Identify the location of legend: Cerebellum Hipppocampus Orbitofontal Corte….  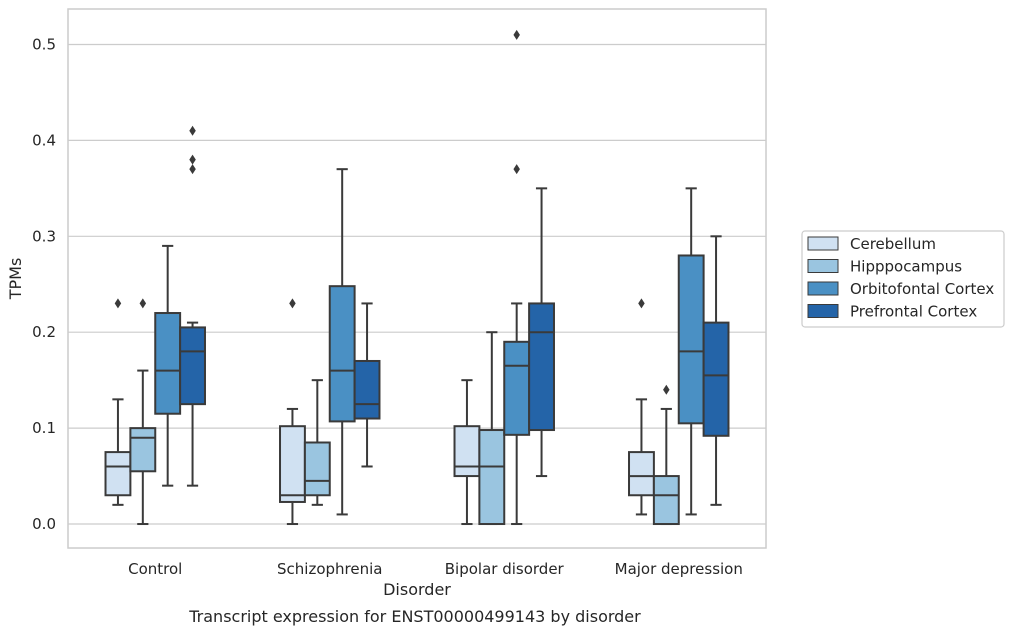
(903, 279).